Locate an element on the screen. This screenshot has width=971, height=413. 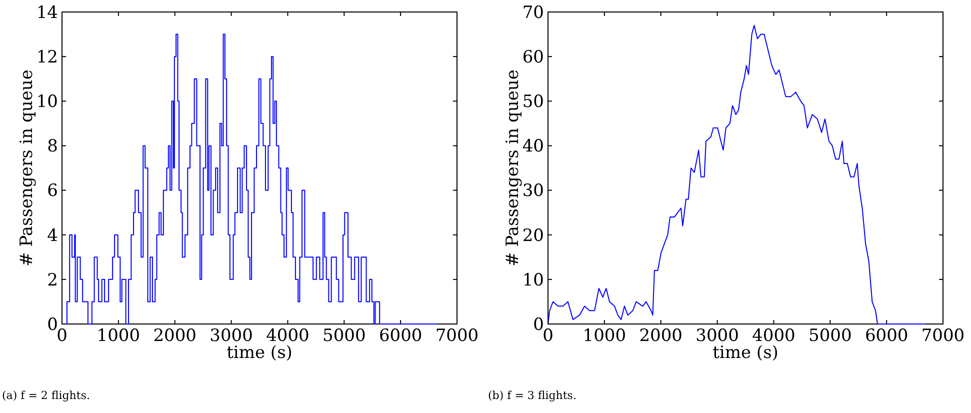
y-tick-label: 8 is located at coordinates (52, 146).